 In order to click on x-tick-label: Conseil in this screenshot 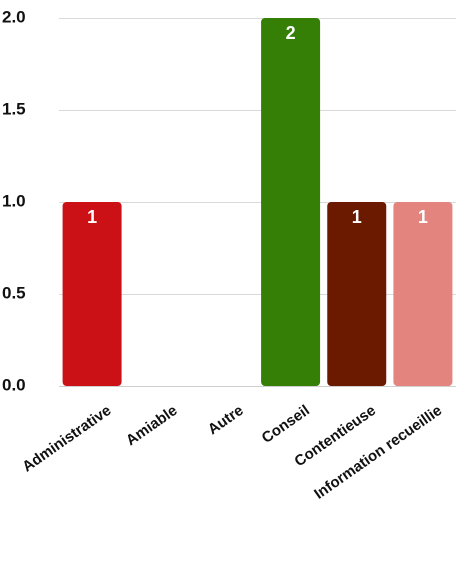, I will do `click(286, 424)`.